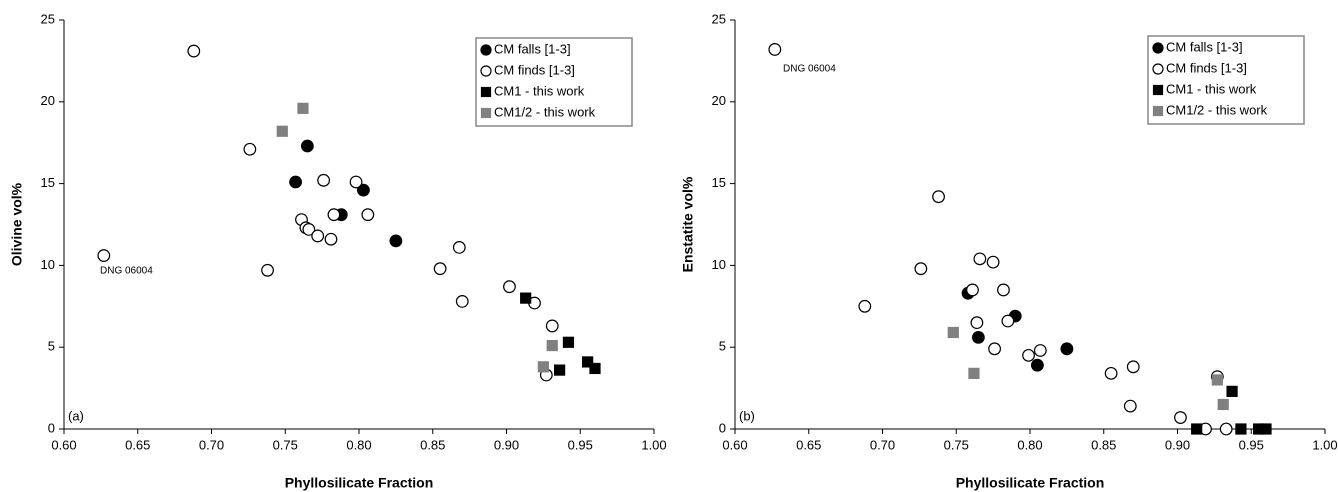 This screenshot has height=492, width=1338. Describe the element at coordinates (747, 415) in the screenshot. I see `panel-label: (b)` at that location.